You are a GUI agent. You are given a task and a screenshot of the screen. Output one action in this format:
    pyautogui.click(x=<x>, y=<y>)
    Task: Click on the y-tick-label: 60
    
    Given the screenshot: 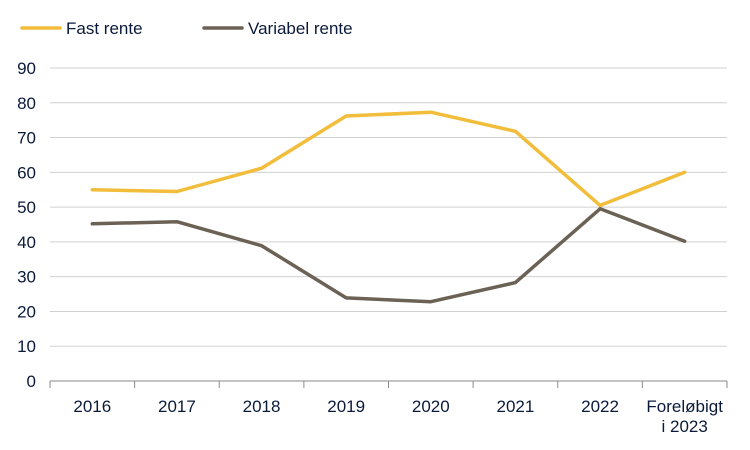 What is the action you would take?
    pyautogui.click(x=26, y=172)
    